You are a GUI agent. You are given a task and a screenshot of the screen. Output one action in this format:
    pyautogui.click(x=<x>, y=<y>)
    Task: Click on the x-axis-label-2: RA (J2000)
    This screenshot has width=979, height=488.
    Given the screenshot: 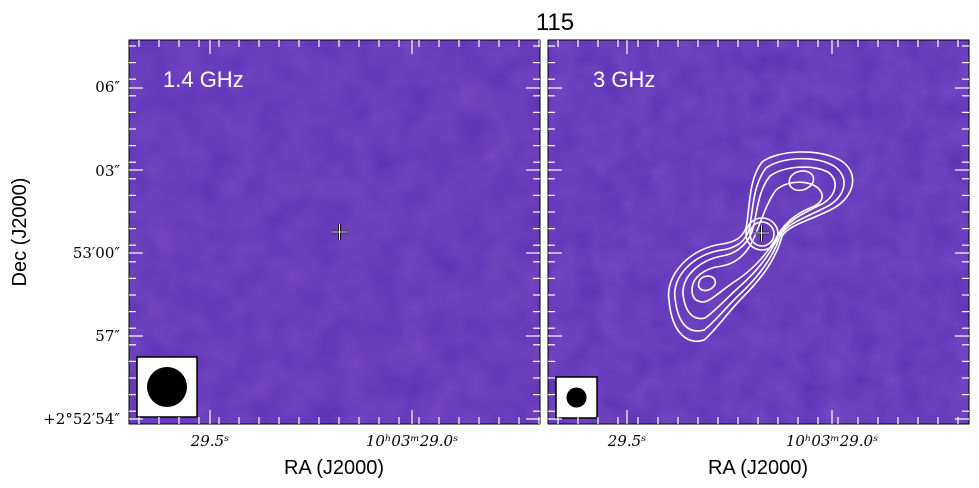 What is the action you would take?
    pyautogui.click(x=758, y=468)
    